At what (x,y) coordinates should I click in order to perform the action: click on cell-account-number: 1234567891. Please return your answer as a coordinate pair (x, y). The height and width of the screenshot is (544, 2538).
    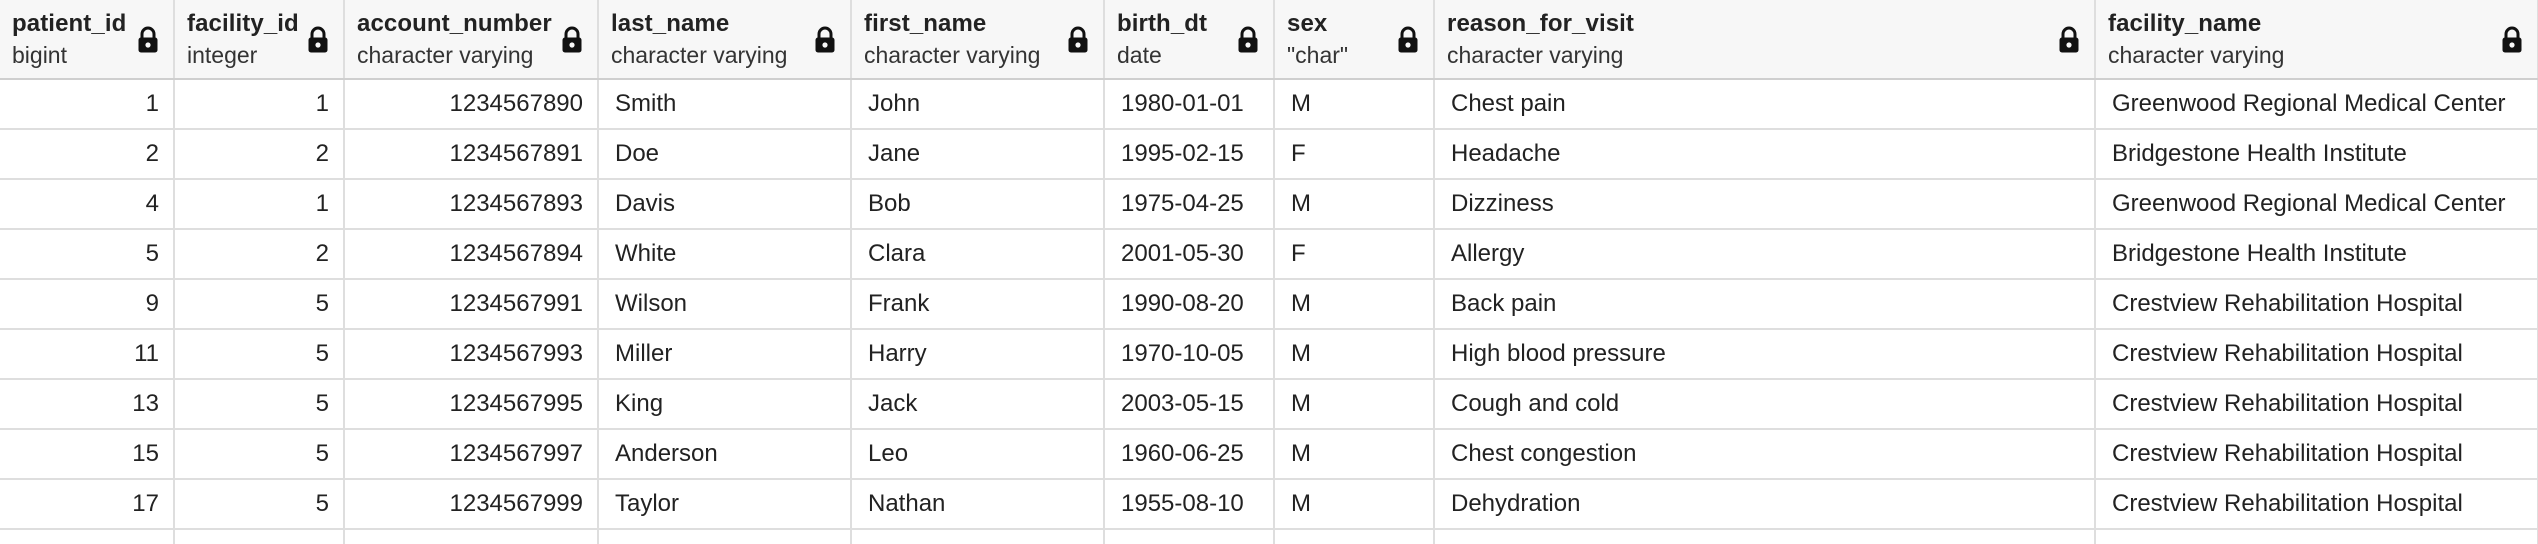
    Looking at the image, I should click on (471, 154).